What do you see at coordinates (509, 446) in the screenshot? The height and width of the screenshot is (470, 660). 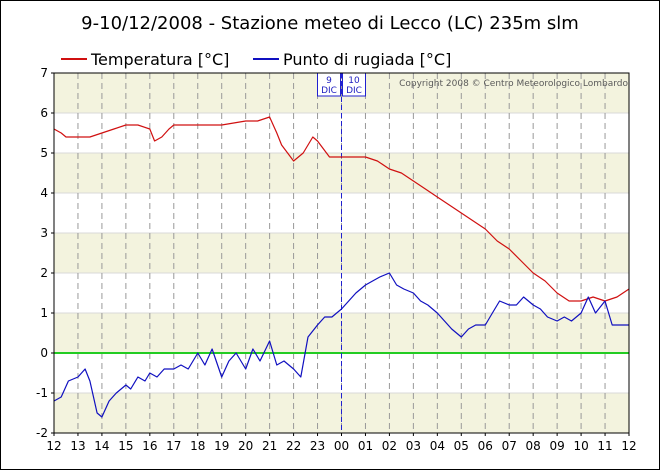 I see `x-tick-label: 07` at bounding box center [509, 446].